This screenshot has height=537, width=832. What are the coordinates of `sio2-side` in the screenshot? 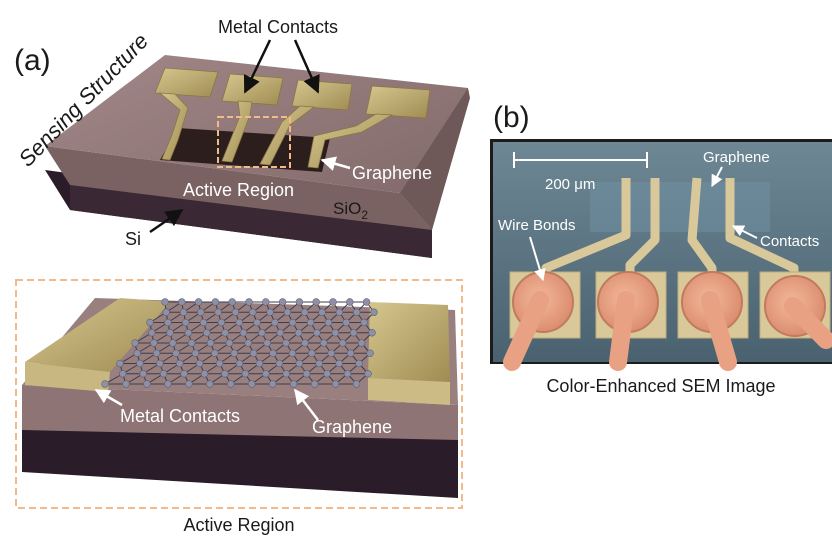 It's located at (238, 188).